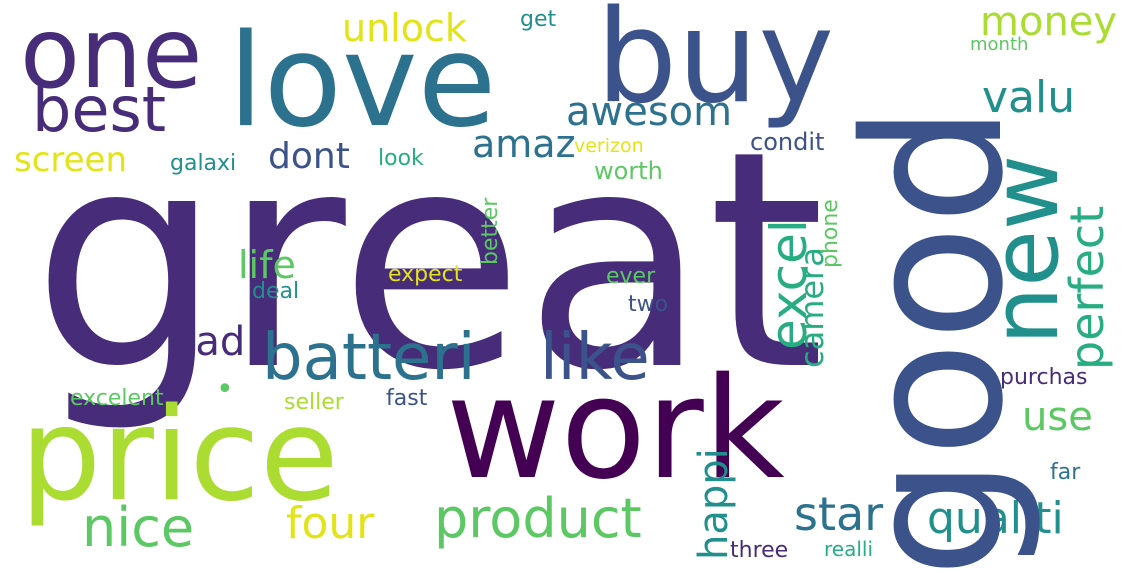  Describe the element at coordinates (759, 550) in the screenshot. I see `word-three: three` at that location.